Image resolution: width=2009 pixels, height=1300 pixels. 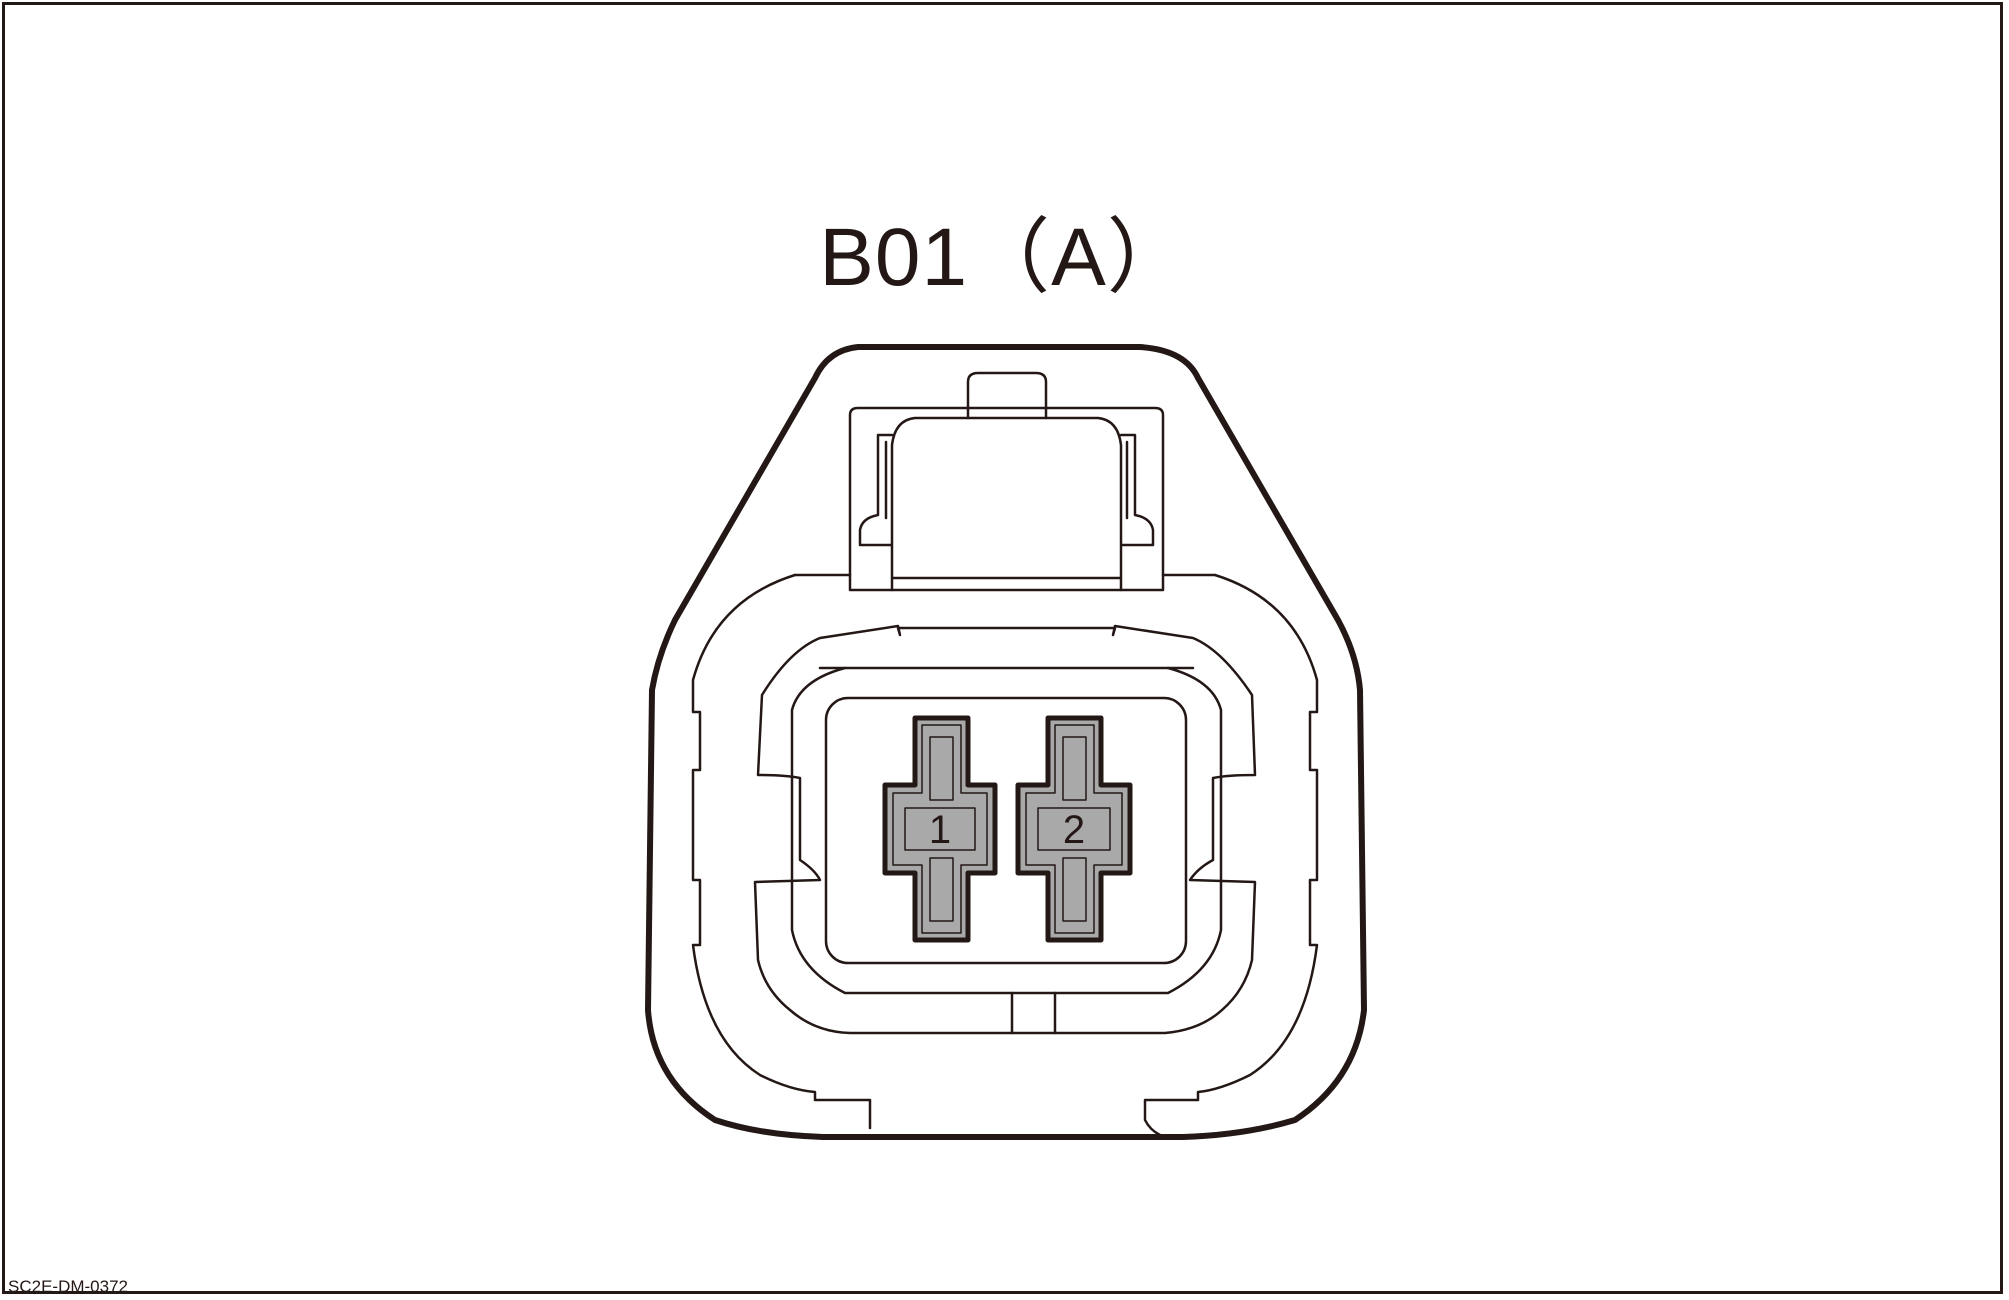 I want to click on connector-title: B01（A）, so click(x=1004, y=257).